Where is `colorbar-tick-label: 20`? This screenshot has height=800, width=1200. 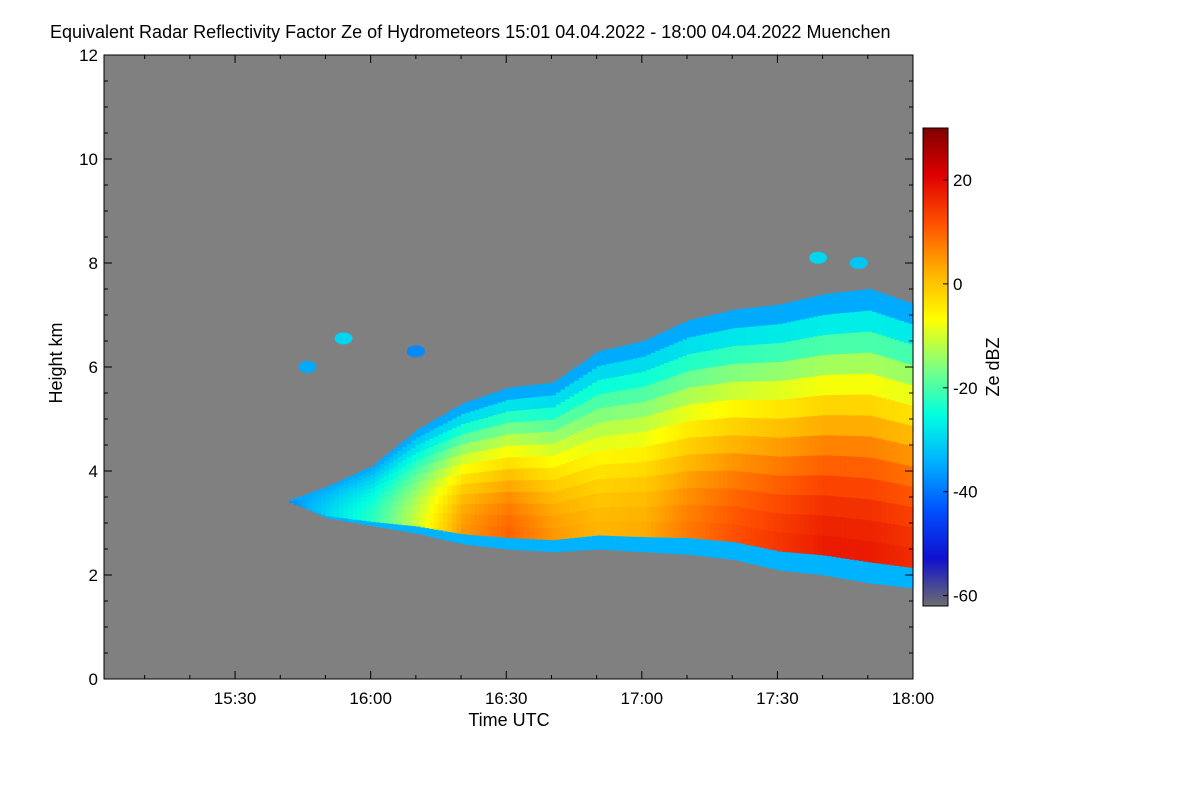 colorbar-tick-label: 20 is located at coordinates (962, 180).